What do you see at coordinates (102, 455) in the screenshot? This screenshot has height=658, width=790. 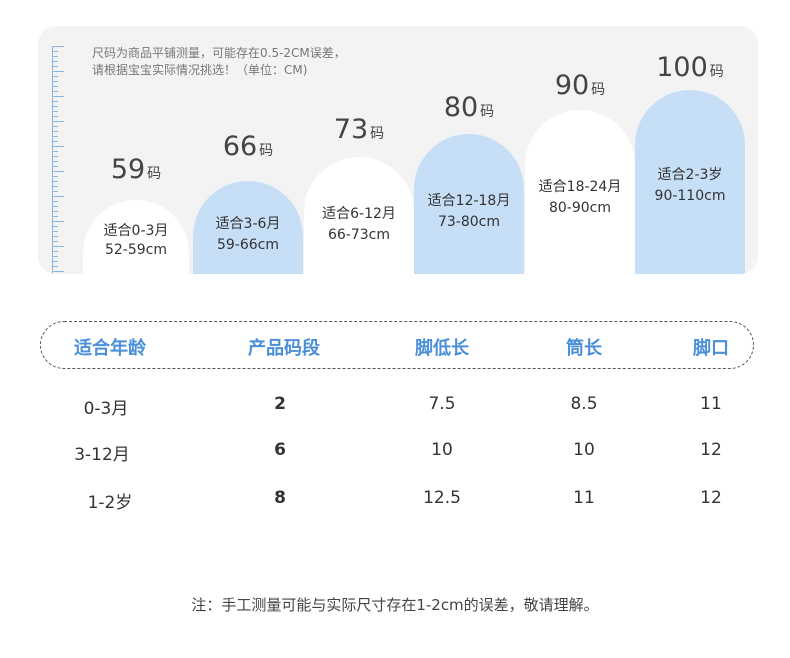 I see `cell-age: 3-12月` at bounding box center [102, 455].